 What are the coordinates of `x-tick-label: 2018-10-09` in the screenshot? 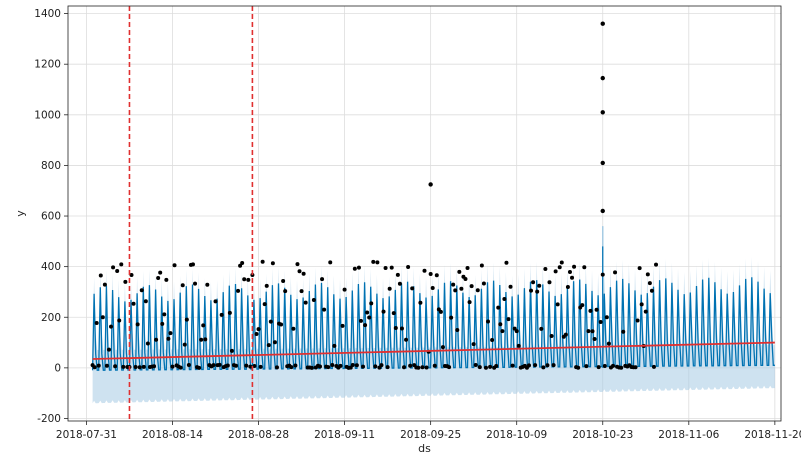 It's located at (516, 435).